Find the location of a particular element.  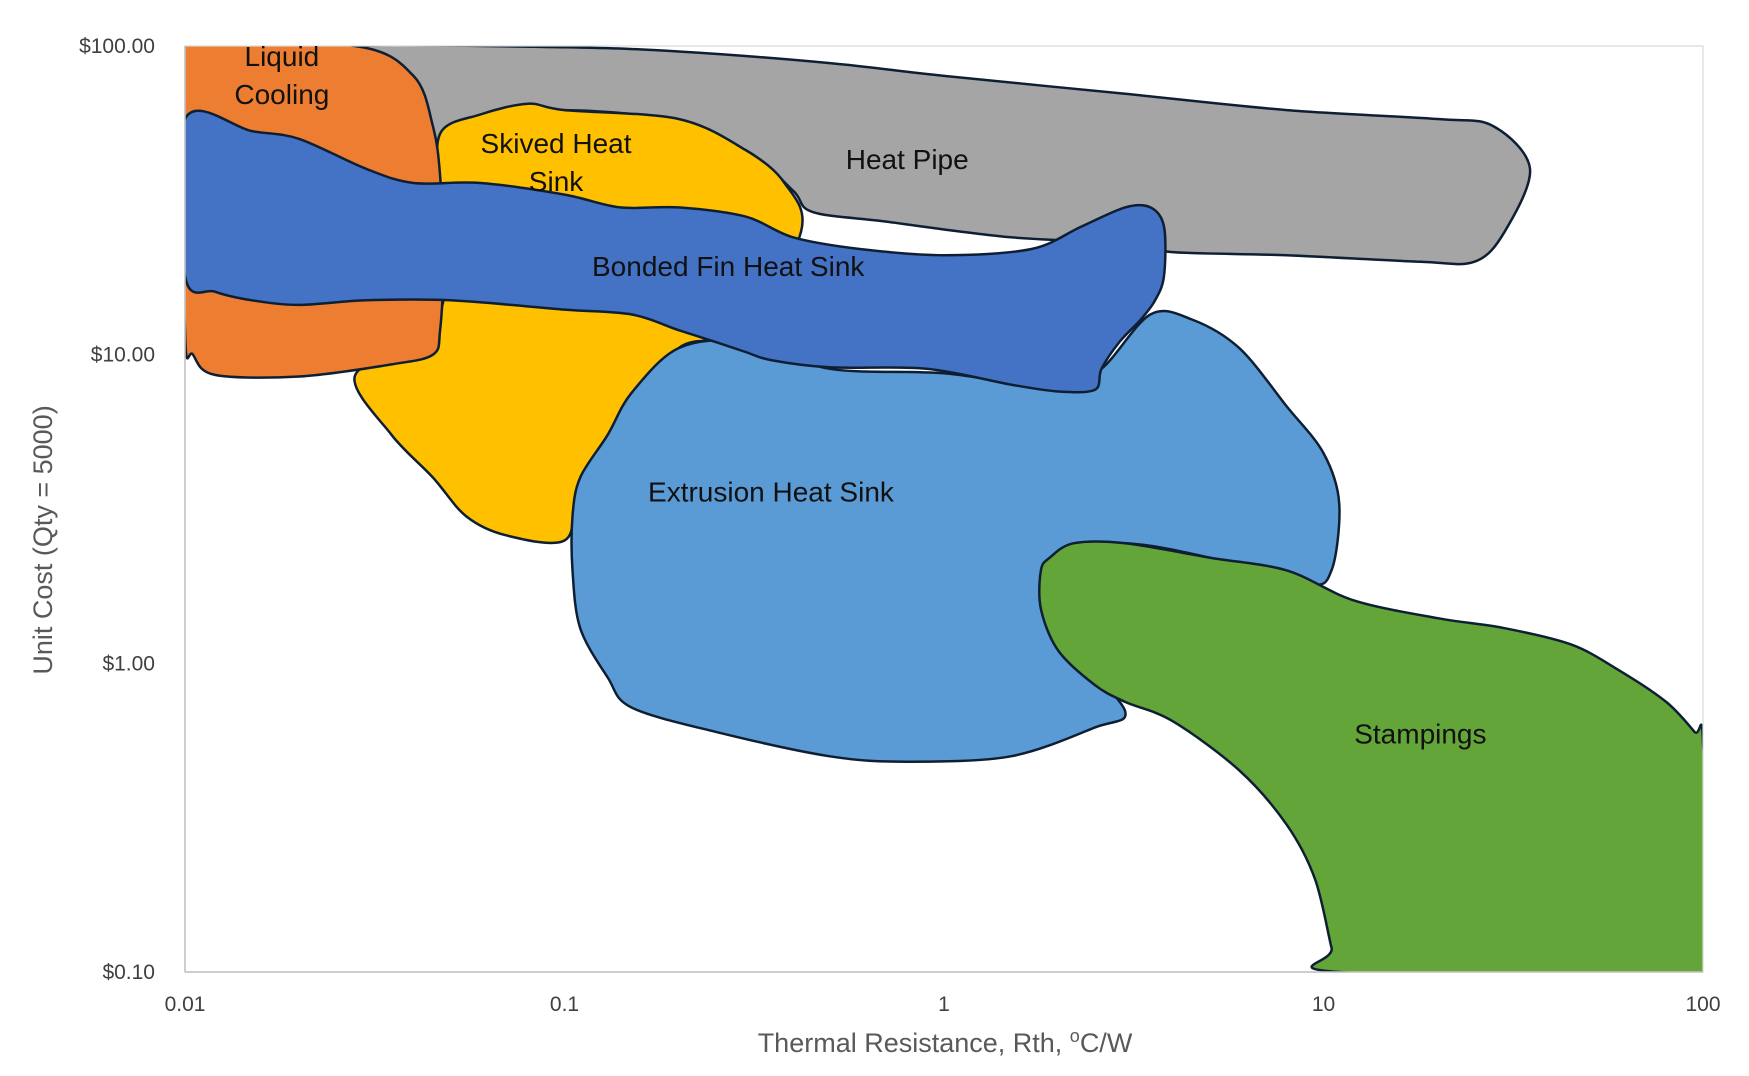

region-label-liquid-cooling: Liquid Cooling is located at coordinates (281, 75).